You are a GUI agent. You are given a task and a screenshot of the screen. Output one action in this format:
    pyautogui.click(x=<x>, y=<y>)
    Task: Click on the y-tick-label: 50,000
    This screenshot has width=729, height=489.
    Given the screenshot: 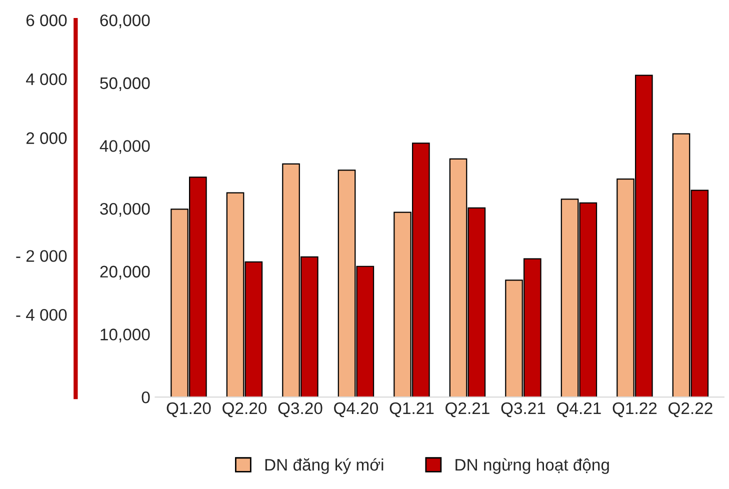 What is the action you would take?
    pyautogui.click(x=125, y=84)
    